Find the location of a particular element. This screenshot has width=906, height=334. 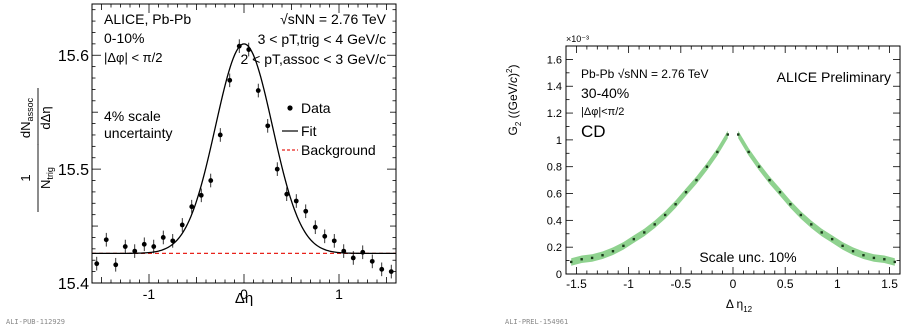

left-pt-assoc-label: 2 < pT,assoc < 3 GeV/c is located at coordinates (313, 59).